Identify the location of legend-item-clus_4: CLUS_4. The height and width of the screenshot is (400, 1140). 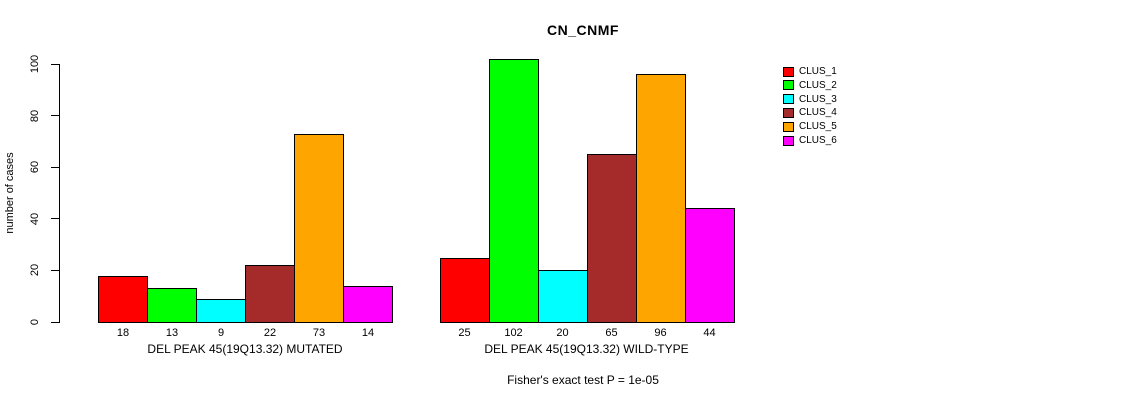
(810, 113).